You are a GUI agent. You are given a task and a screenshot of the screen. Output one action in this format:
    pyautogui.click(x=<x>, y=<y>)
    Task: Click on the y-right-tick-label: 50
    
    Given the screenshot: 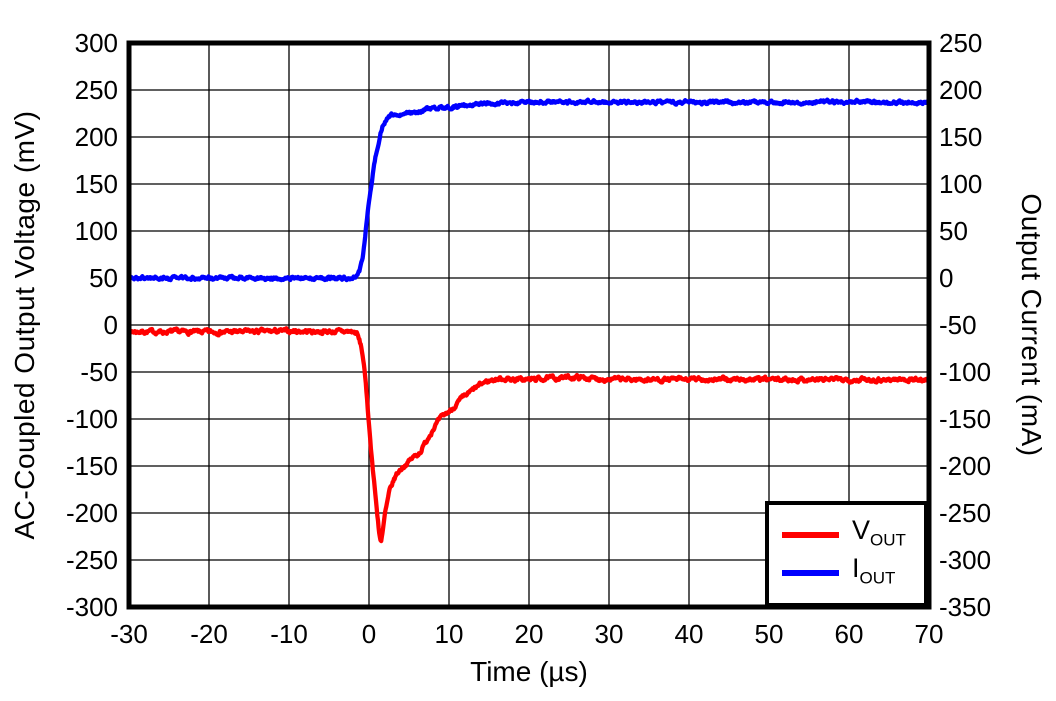 What is the action you would take?
    pyautogui.click(x=953, y=231)
    